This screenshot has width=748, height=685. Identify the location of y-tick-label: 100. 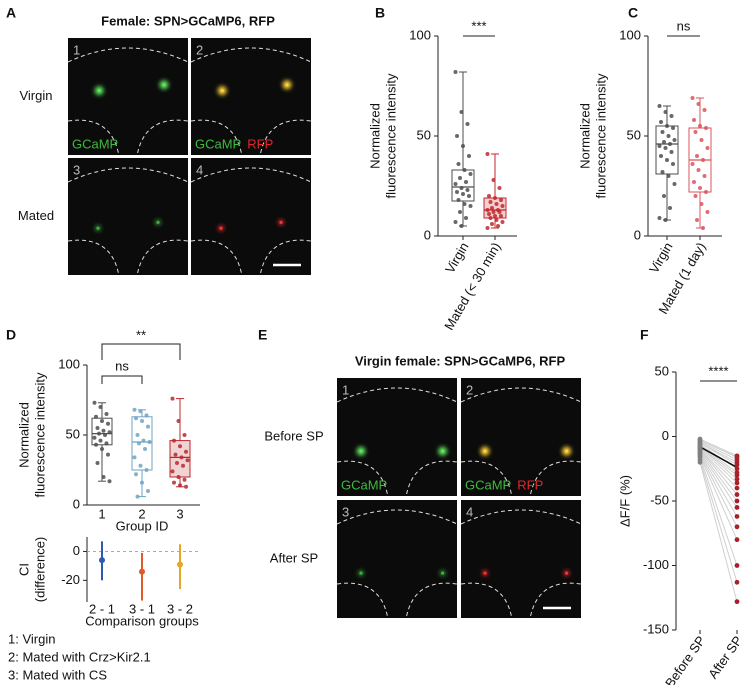
(630, 34).